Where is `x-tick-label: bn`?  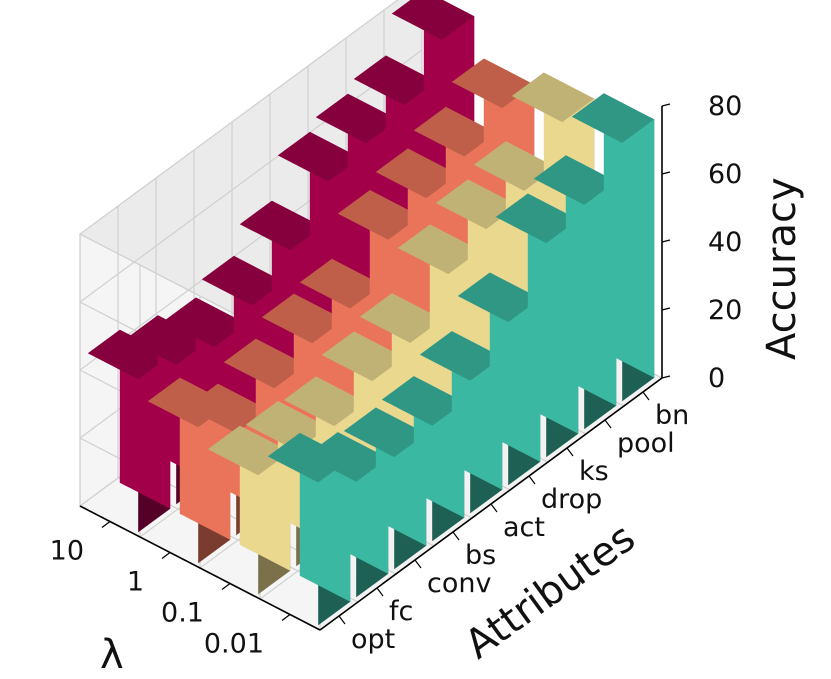 x-tick-label: bn is located at coordinates (672, 415).